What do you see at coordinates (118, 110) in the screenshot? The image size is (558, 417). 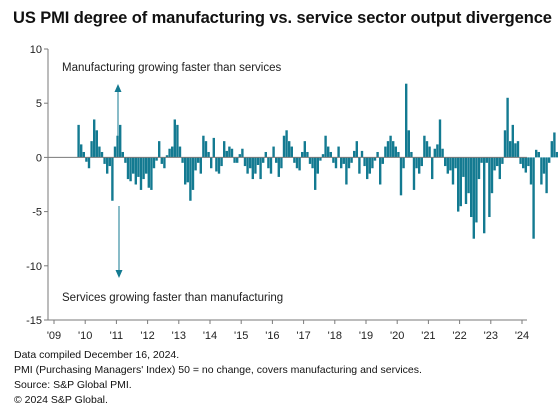 I see `arrow-up-icon` at bounding box center [118, 110].